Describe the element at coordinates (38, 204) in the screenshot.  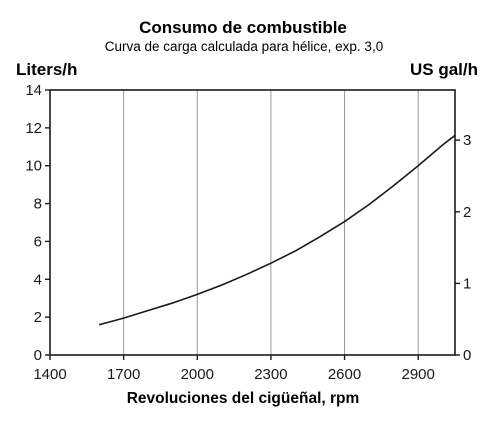
I see `y-tick-label: 8` at that location.